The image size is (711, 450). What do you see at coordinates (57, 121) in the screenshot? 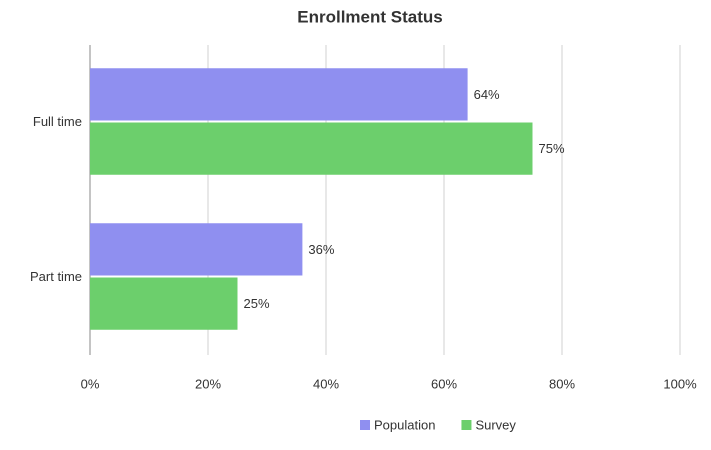
I see `y-tick-label: Full time` at bounding box center [57, 121].